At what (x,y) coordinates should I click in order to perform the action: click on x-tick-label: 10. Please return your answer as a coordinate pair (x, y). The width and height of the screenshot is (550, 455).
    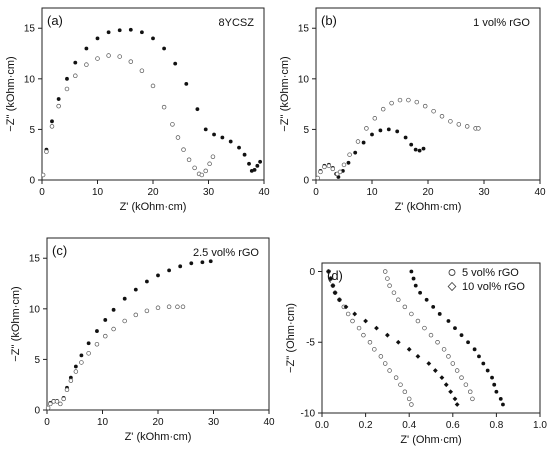
    Looking at the image, I should click on (98, 192).